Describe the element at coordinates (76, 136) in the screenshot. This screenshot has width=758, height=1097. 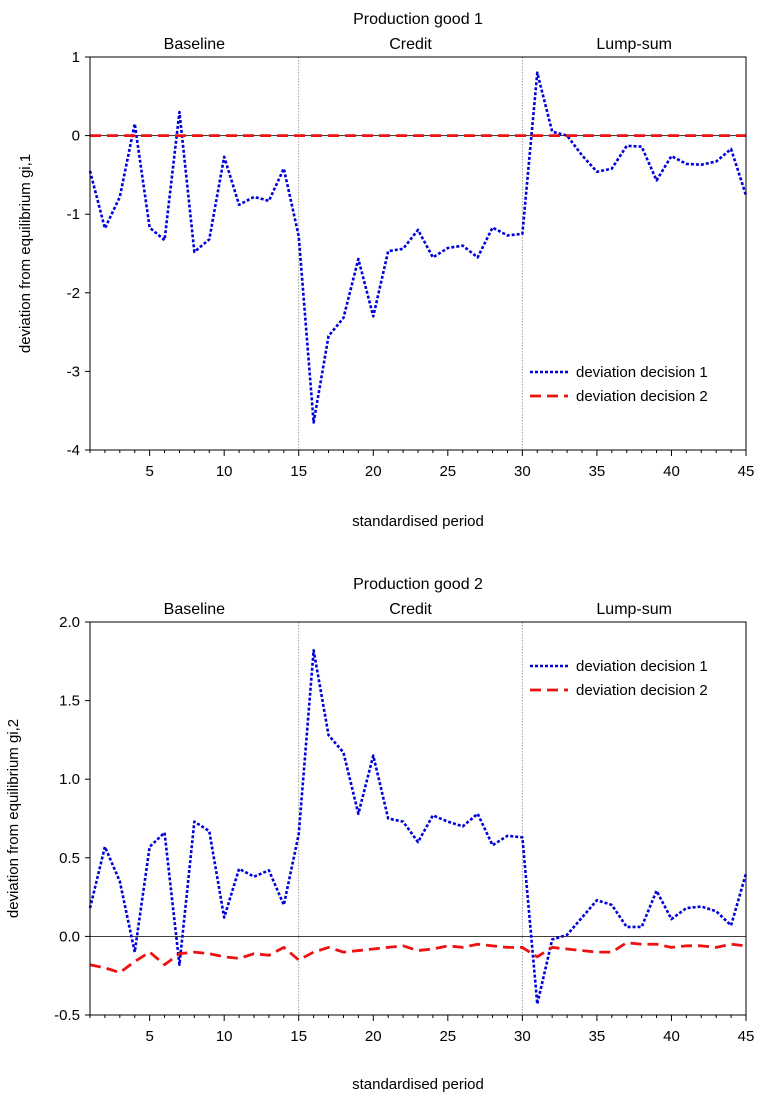
I see `y-tick-label: 0` at that location.